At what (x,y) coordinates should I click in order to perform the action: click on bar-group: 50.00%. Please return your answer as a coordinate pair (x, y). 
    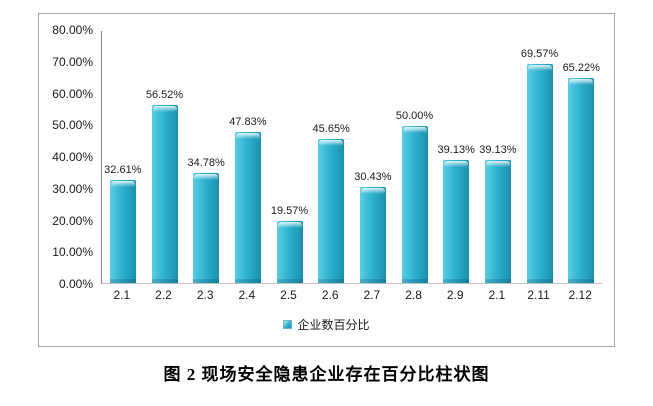
    Looking at the image, I should click on (415, 157).